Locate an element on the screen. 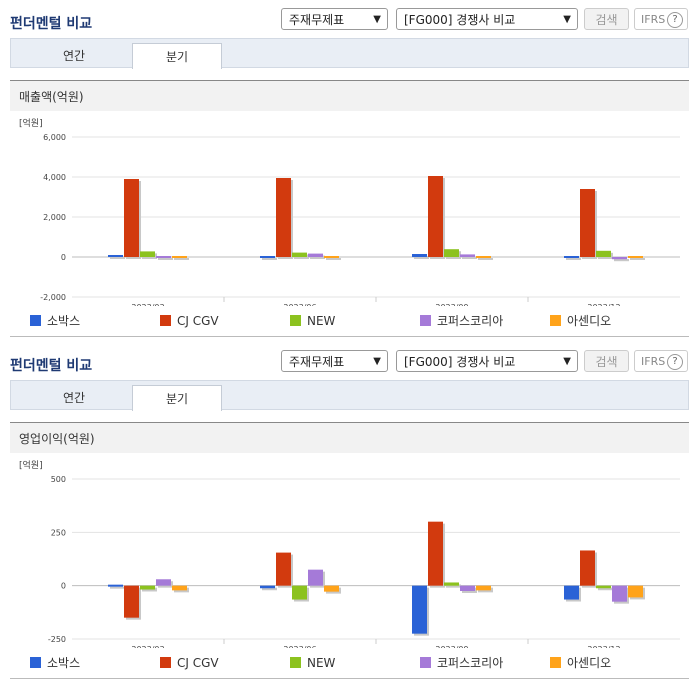 The width and height of the screenshot is (696, 684). chart-title: 매출액(억원) is located at coordinates (51, 97).